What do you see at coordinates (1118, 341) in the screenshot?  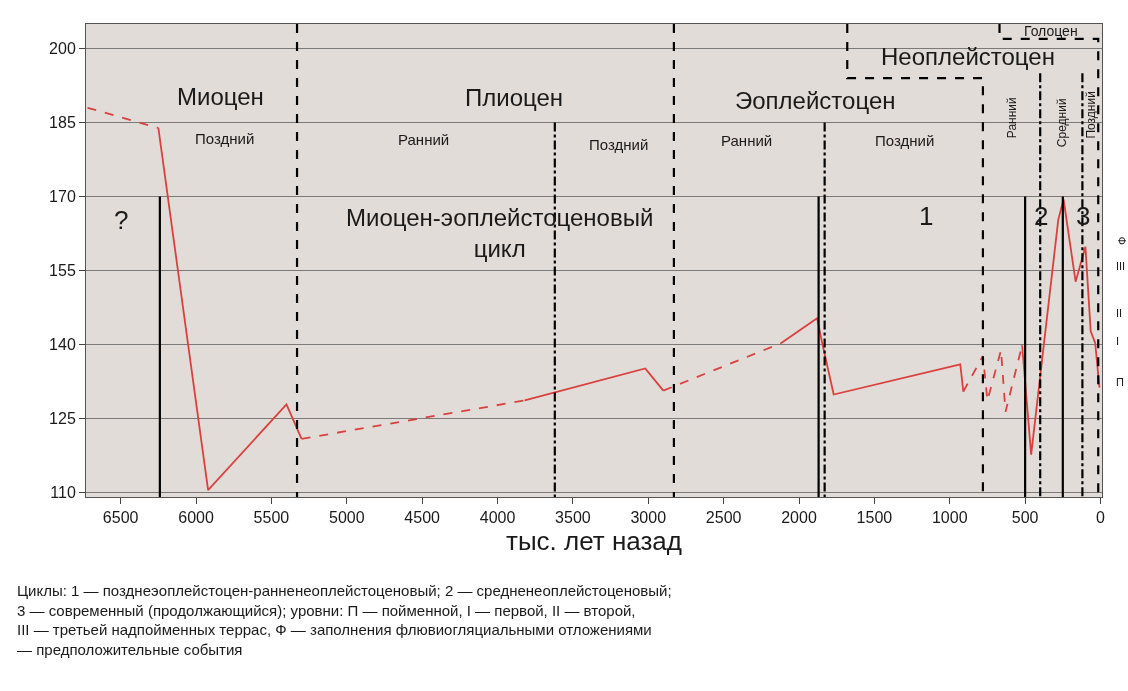 I see `text: I` at bounding box center [1118, 341].